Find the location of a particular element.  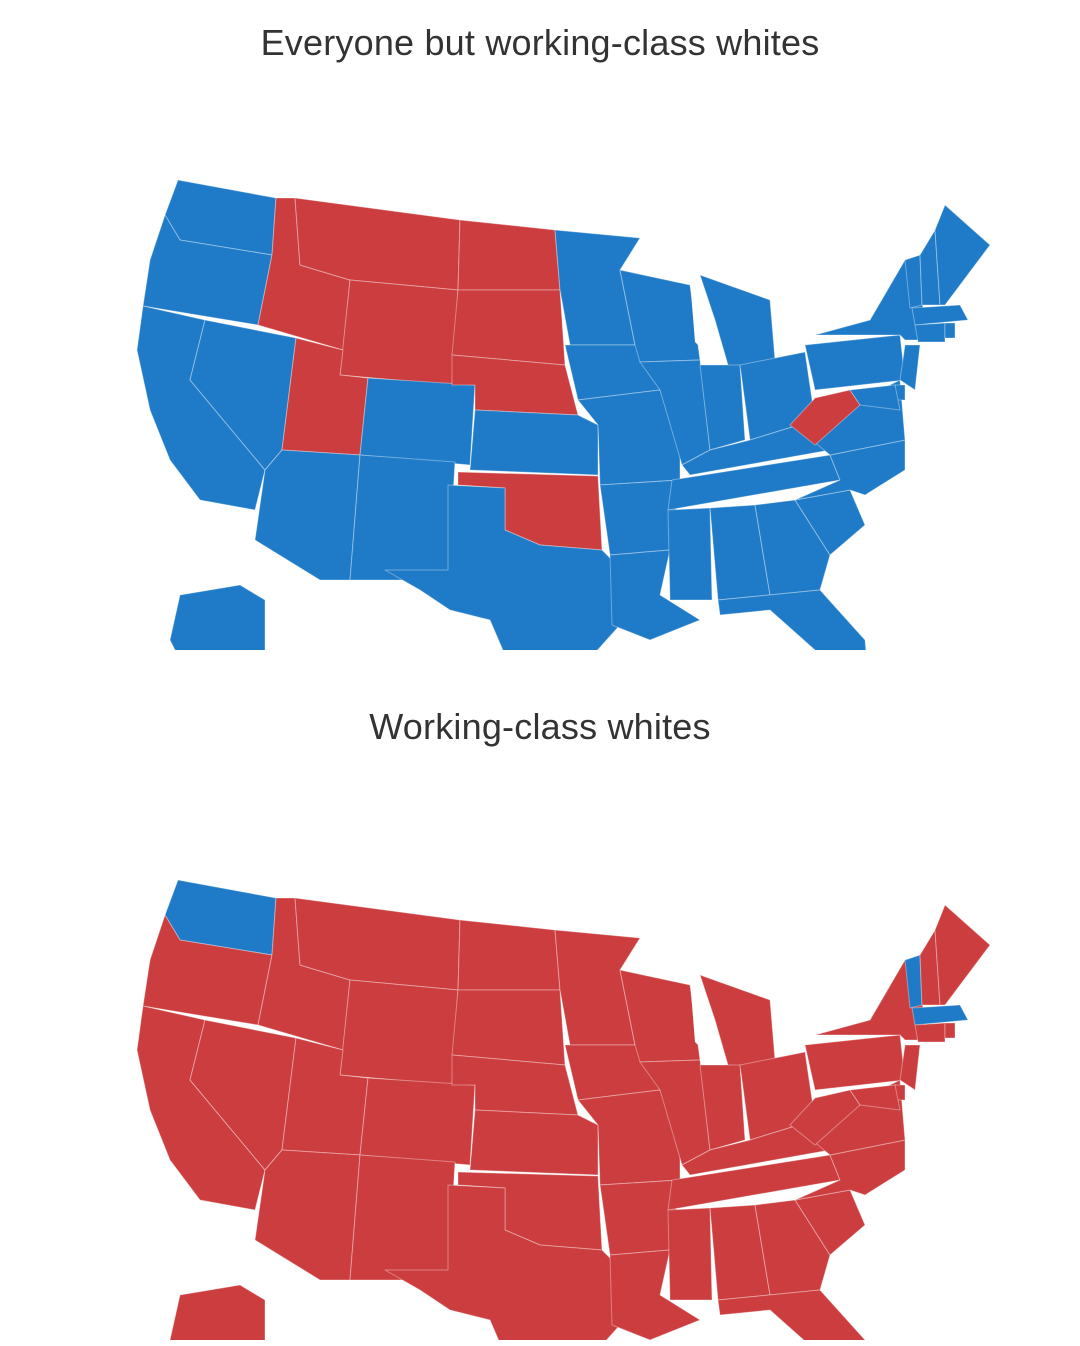

map-title-top: Everyone but working-class whites is located at coordinates (540, 42).